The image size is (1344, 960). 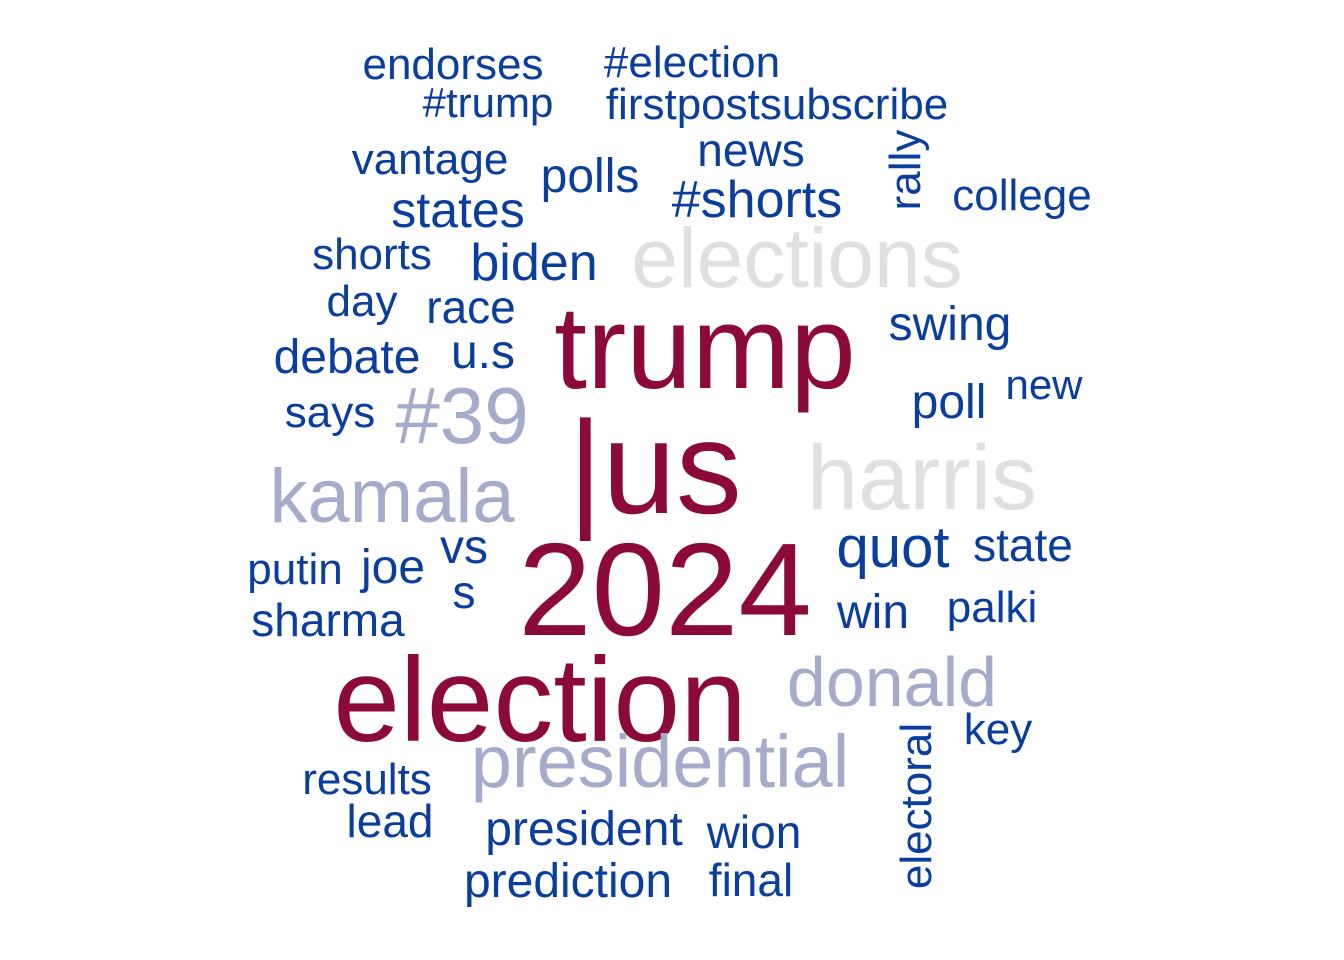 I want to click on word-final: final, so click(x=751, y=880).